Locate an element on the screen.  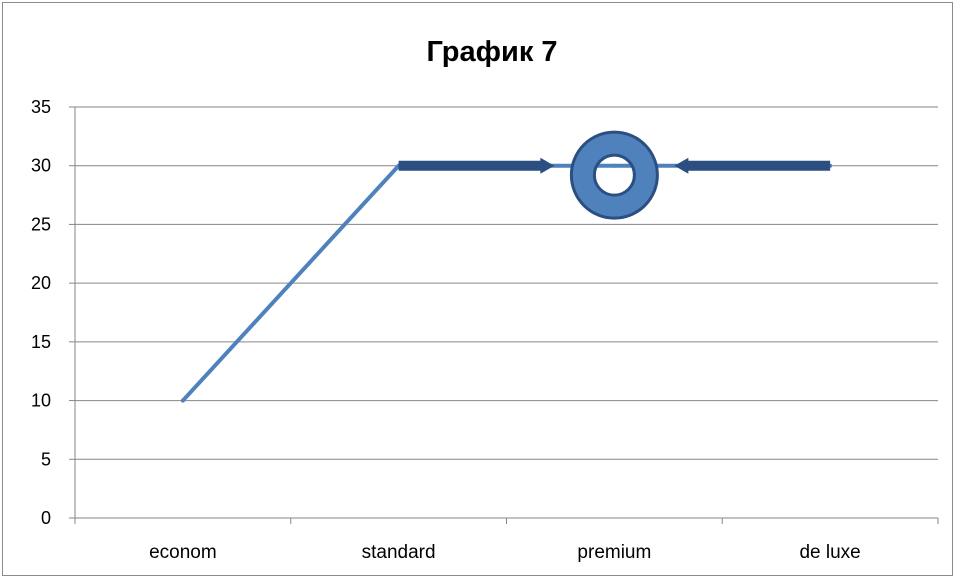
y-tick-label: 5 is located at coordinates (46, 459).